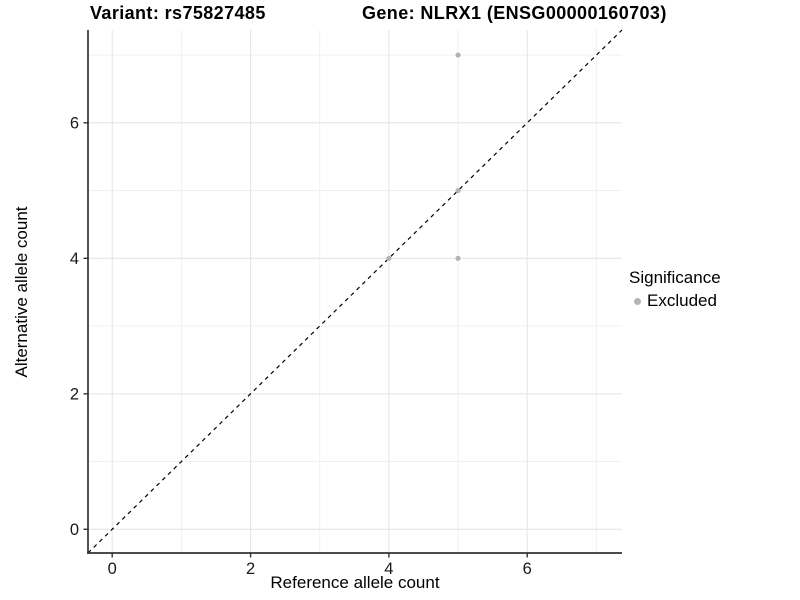 The height and width of the screenshot is (600, 800). What do you see at coordinates (527, 569) in the screenshot?
I see `x-tick-label: 6` at bounding box center [527, 569].